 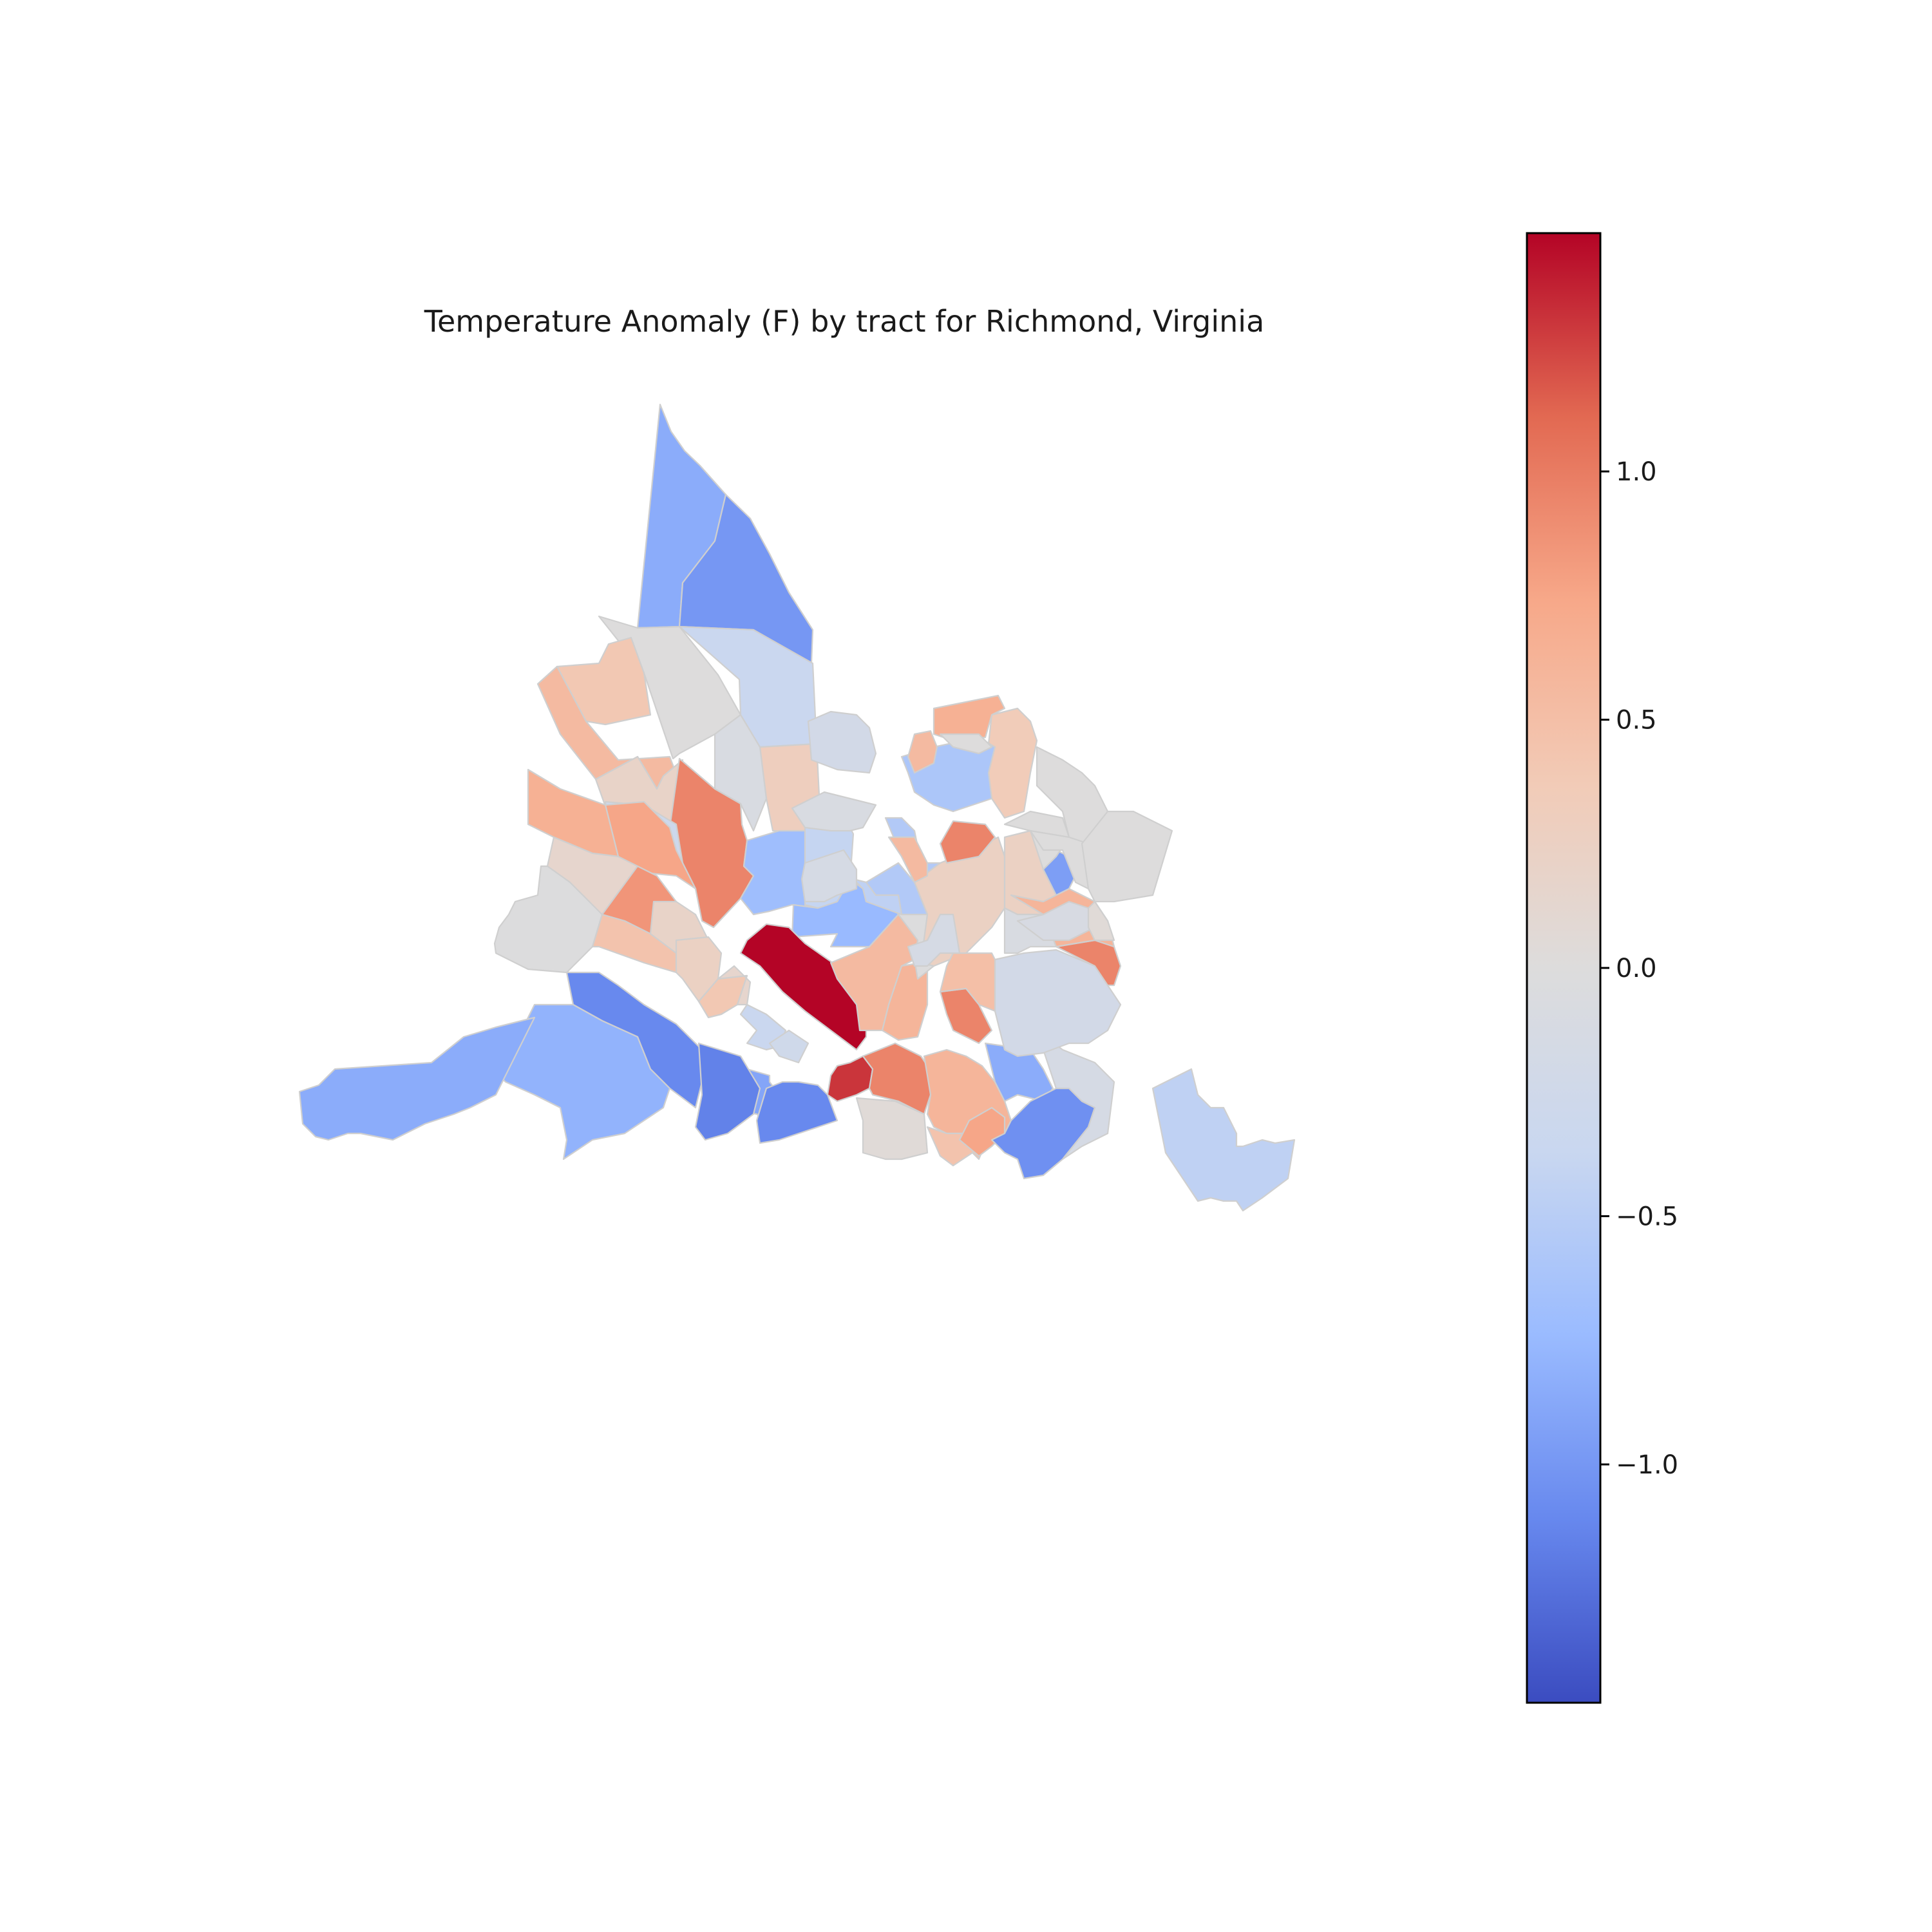 What do you see at coordinates (1564, 968) in the screenshot?
I see `colorbar-gradient` at bounding box center [1564, 968].